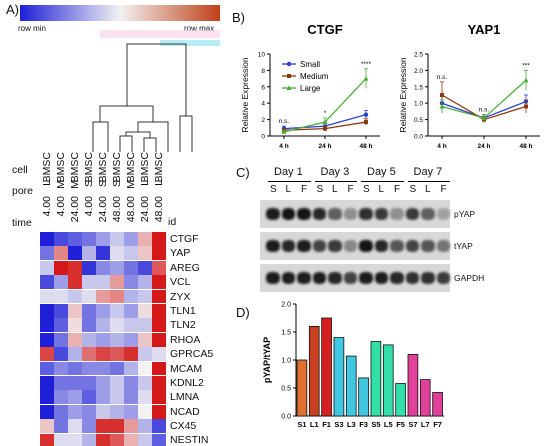 The image size is (550, 446). Describe the element at coordinates (243, 312) in the screenshot. I see `panel-d-letter: D)` at that location.